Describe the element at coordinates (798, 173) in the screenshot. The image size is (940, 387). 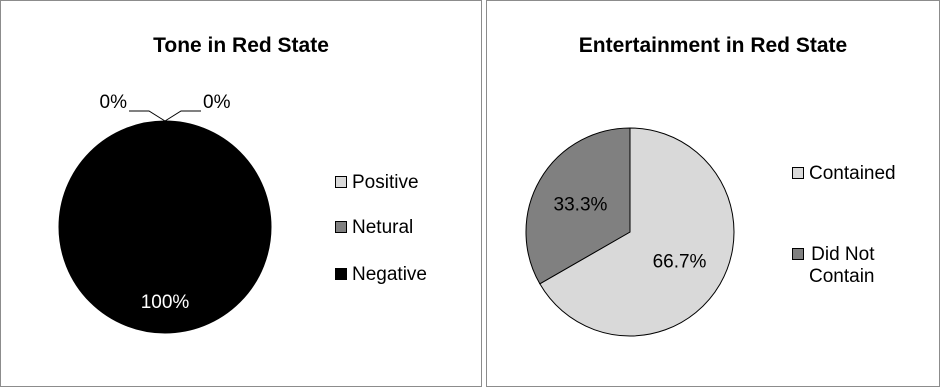
I see `legend-swatch-contained` at that location.